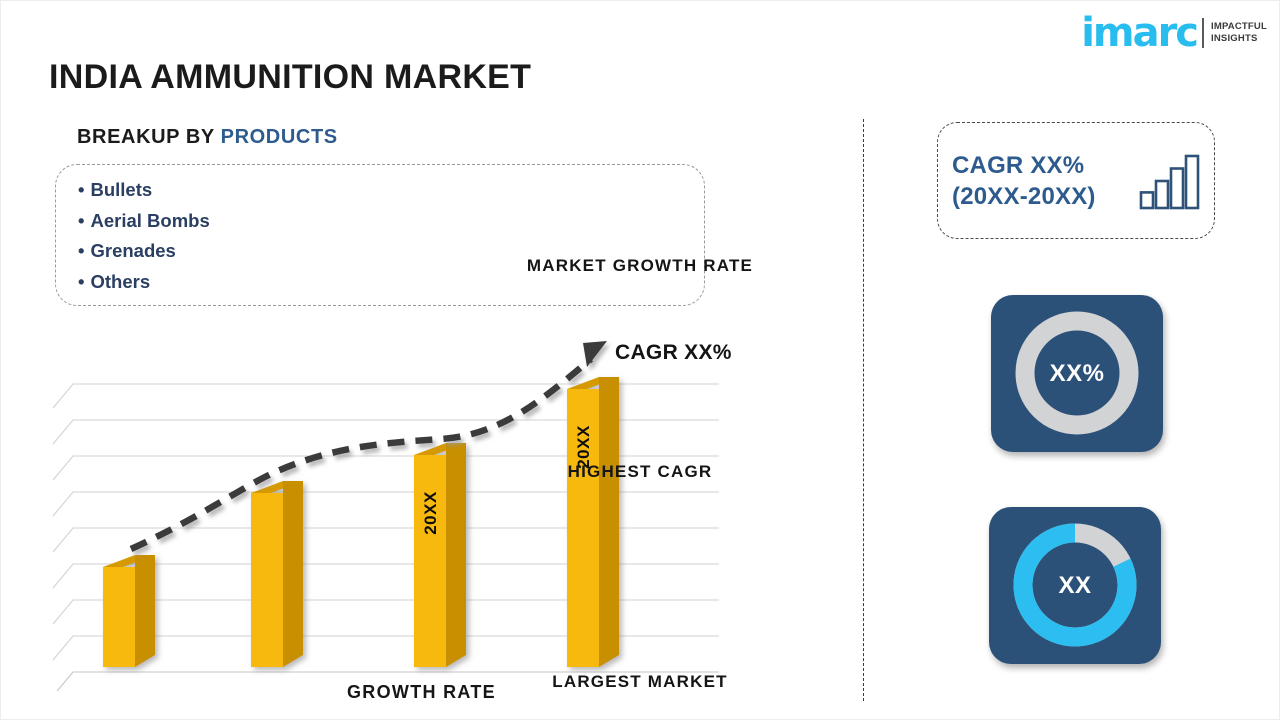  I want to click on products-list: • Bullets • Aerial Bombs • Grenades • Others, so click(144, 236).